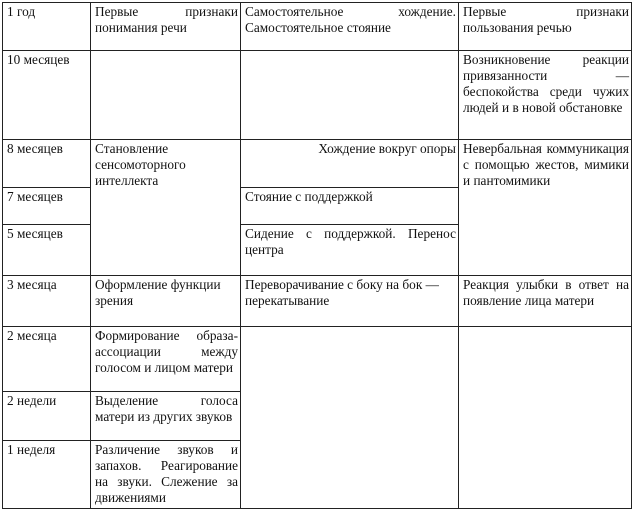 The height and width of the screenshot is (512, 633). I want to click on cognition-cell: Становление сенсомоторного интеллекта, so click(165, 207).